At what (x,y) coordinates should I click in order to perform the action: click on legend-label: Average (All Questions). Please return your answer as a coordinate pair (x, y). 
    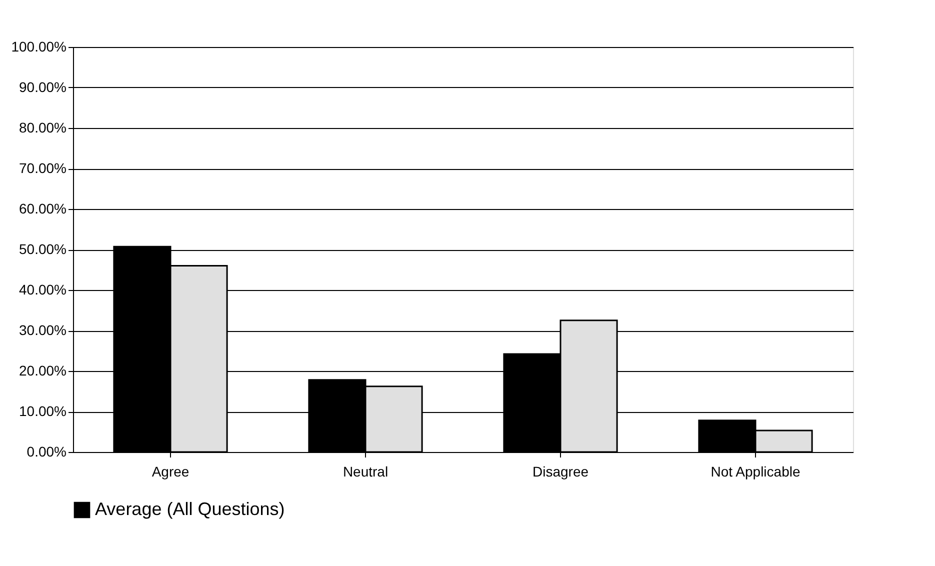
    Looking at the image, I should click on (190, 509).